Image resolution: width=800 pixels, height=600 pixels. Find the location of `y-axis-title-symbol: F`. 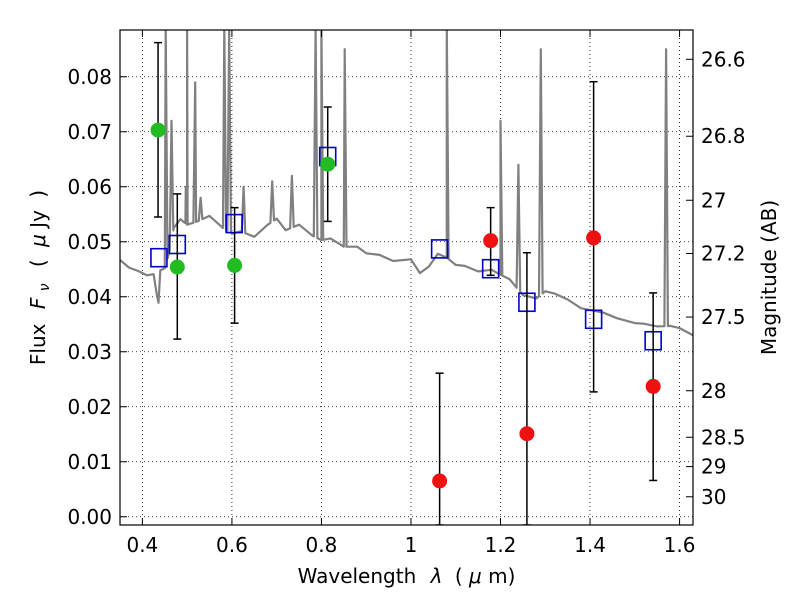

y-axis-title-symbol: F is located at coordinates (38, 303).